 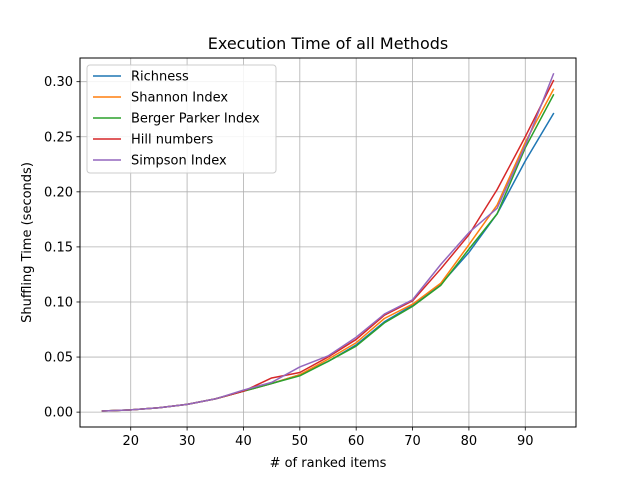 What do you see at coordinates (179, 161) in the screenshot?
I see `legend-label: Simpson Index` at bounding box center [179, 161].